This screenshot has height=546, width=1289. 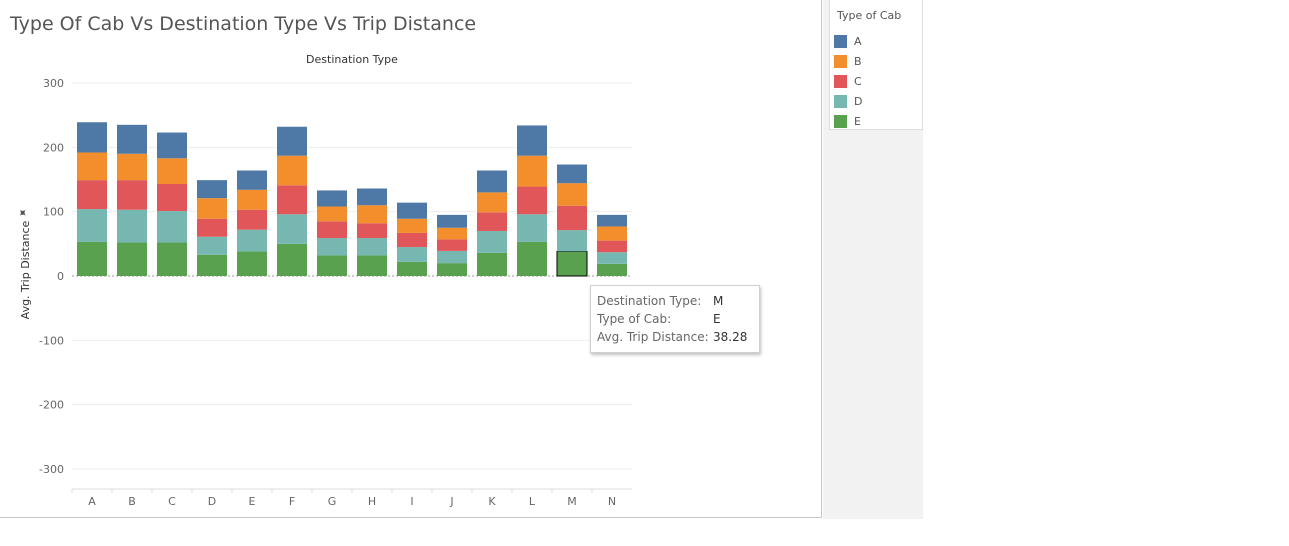 I want to click on legend-item-c: C, so click(x=848, y=81).